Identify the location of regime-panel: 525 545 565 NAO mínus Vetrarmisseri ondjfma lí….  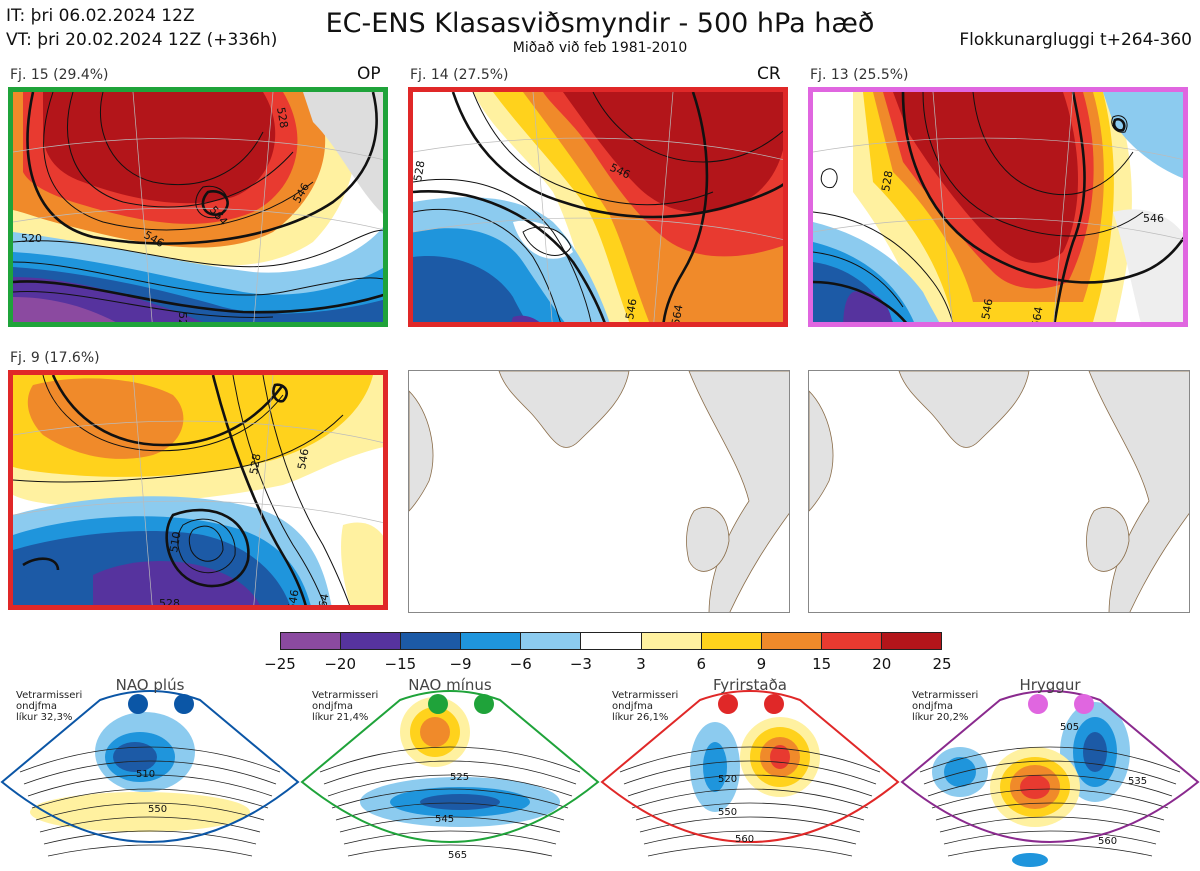
(450, 771).